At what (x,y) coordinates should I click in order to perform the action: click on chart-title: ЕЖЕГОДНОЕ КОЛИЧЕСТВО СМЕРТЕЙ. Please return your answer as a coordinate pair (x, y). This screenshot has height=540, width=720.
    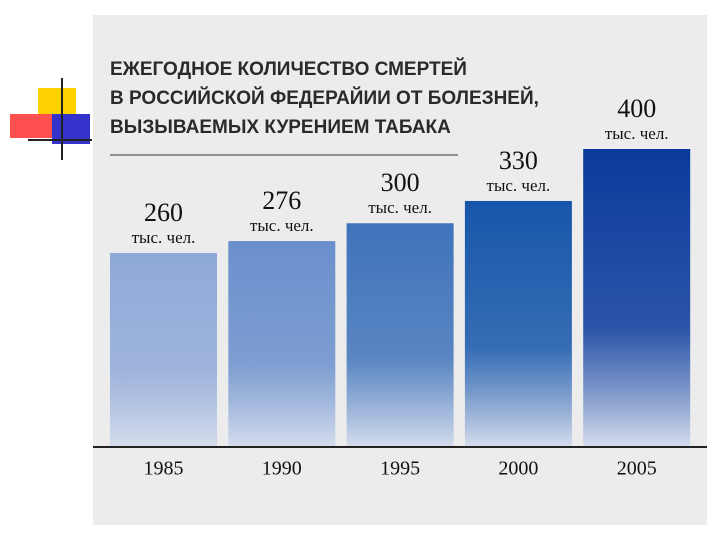
    Looking at the image, I should click on (288, 69).